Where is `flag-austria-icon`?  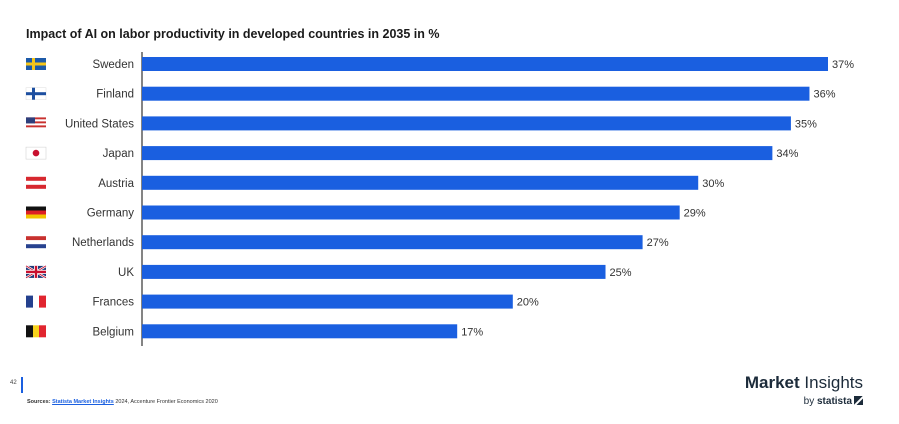 flag-austria-icon is located at coordinates (36, 182).